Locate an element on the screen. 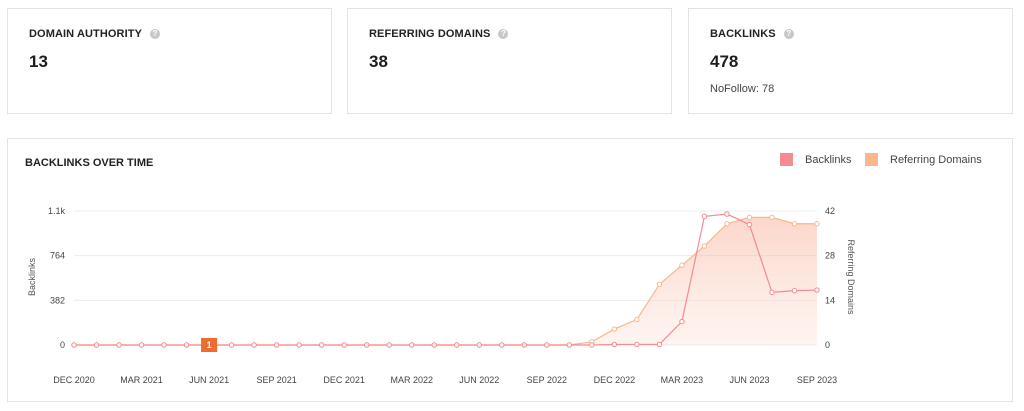 The image size is (1024, 411). x-tick-label: SEP 2022 is located at coordinates (547, 380).